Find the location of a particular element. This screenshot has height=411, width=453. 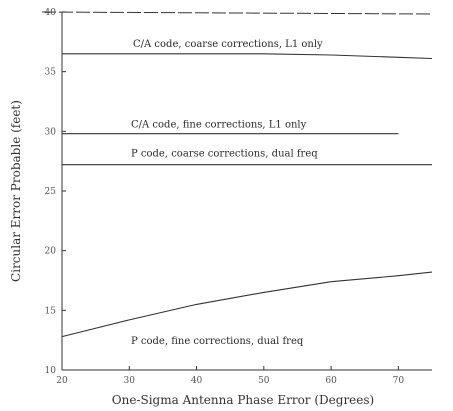

x-tick-label: 50 is located at coordinates (264, 381).